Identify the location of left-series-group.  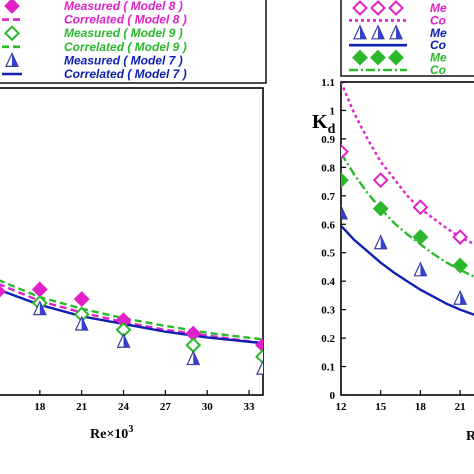
(134, 327).